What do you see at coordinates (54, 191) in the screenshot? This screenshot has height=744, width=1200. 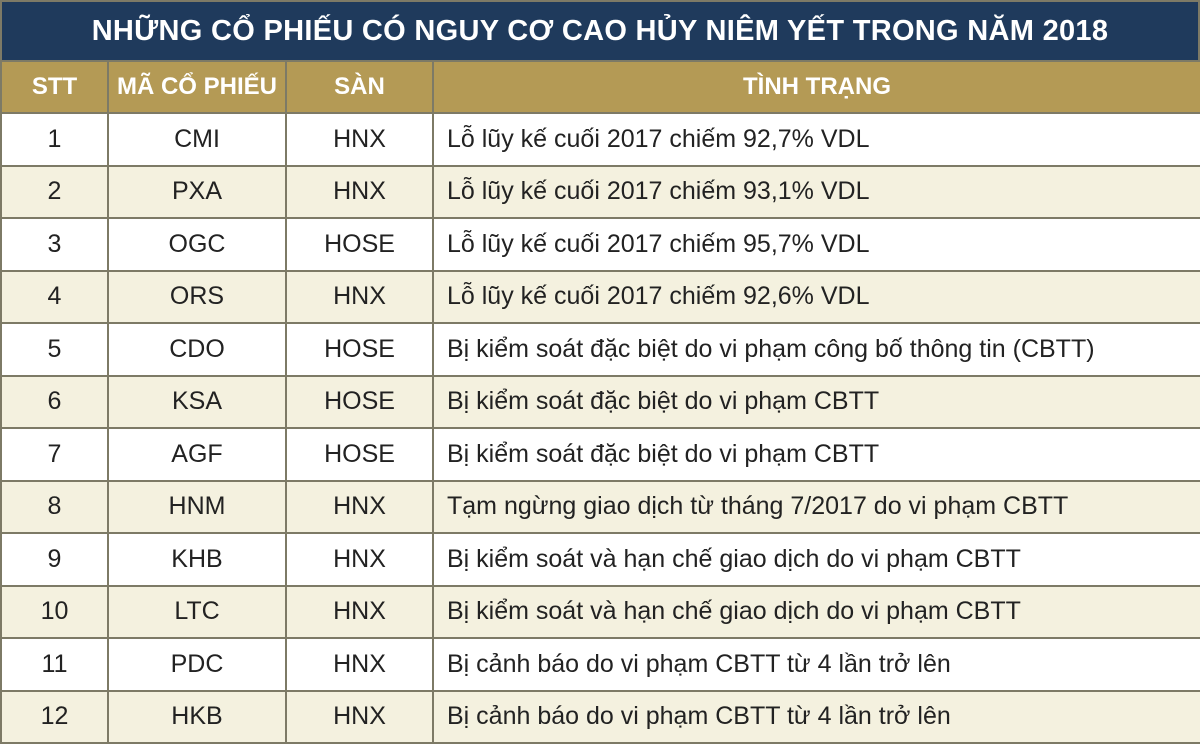 I see `cell-stt: 2` at bounding box center [54, 191].